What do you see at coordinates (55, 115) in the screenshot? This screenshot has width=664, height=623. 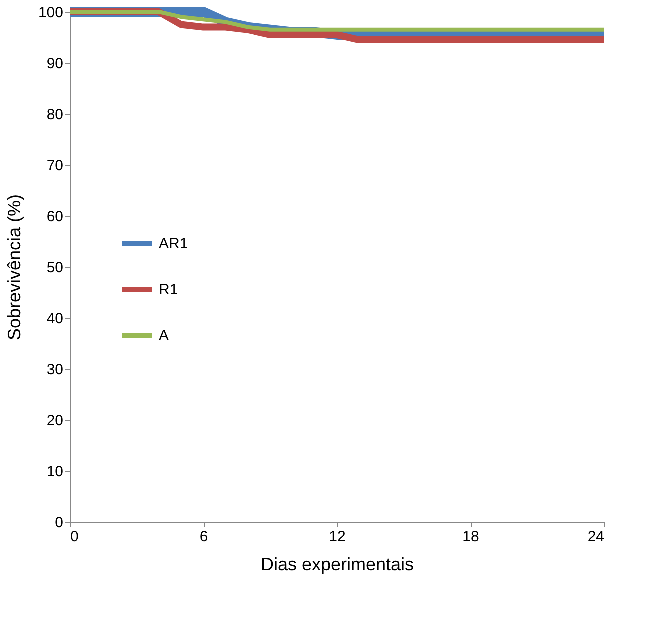 I see `y-tick-label: 80` at bounding box center [55, 115].